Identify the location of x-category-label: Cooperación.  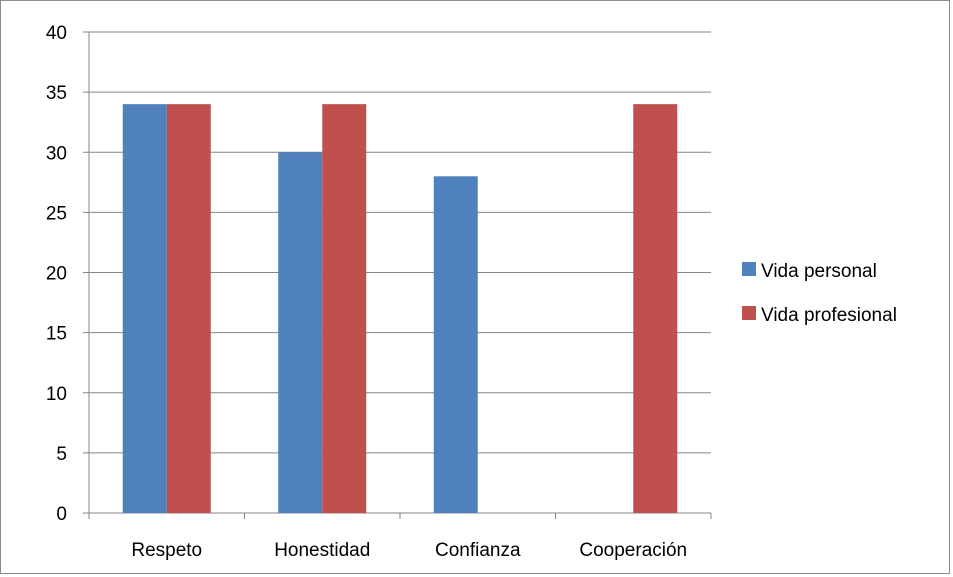
(633, 550).